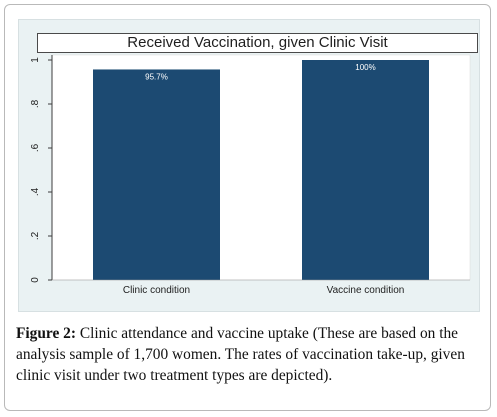 The width and height of the screenshot is (497, 417). Describe the element at coordinates (156, 76) in the screenshot. I see `data-label-0: 95.7%` at that location.